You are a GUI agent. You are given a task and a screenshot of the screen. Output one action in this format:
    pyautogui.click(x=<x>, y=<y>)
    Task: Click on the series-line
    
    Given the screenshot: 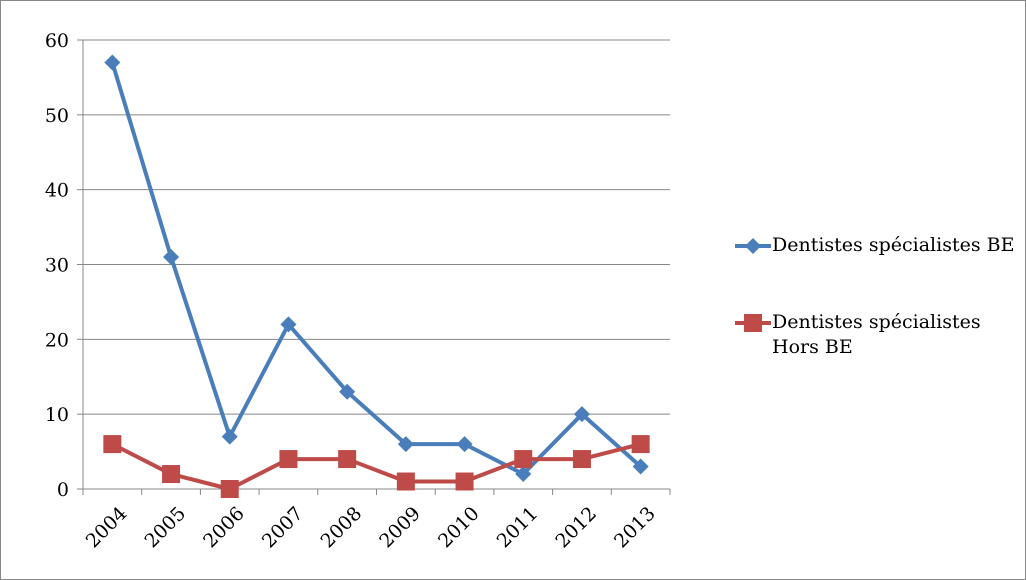 What is the action you would take?
    pyautogui.click(x=376, y=466)
    